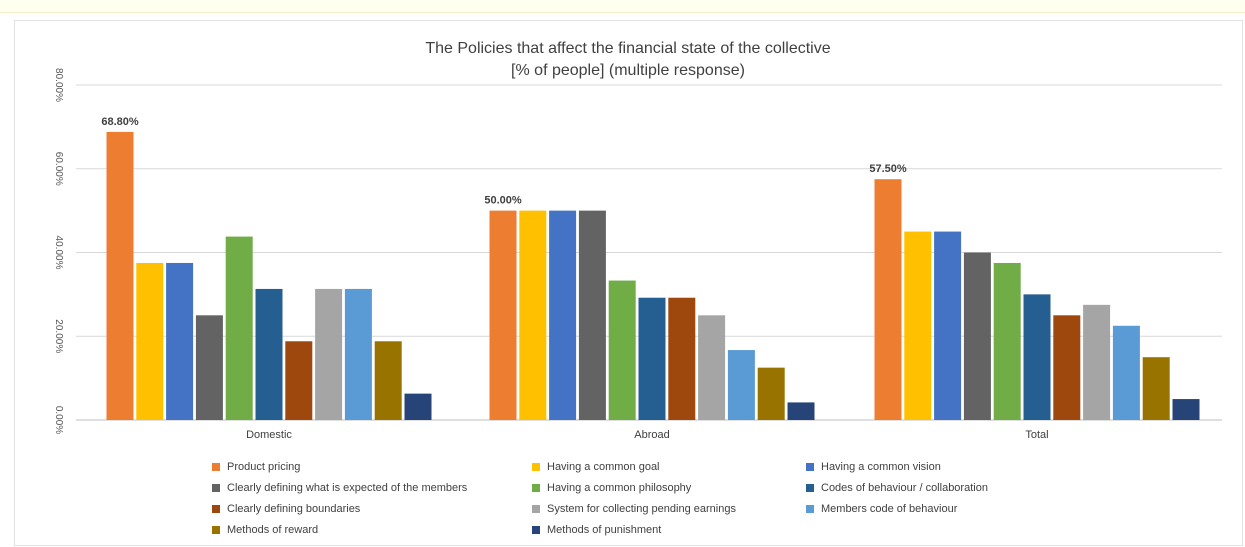 This screenshot has height=547, width=1245. I want to click on legend-item: Having a common philosophy, so click(611, 488).